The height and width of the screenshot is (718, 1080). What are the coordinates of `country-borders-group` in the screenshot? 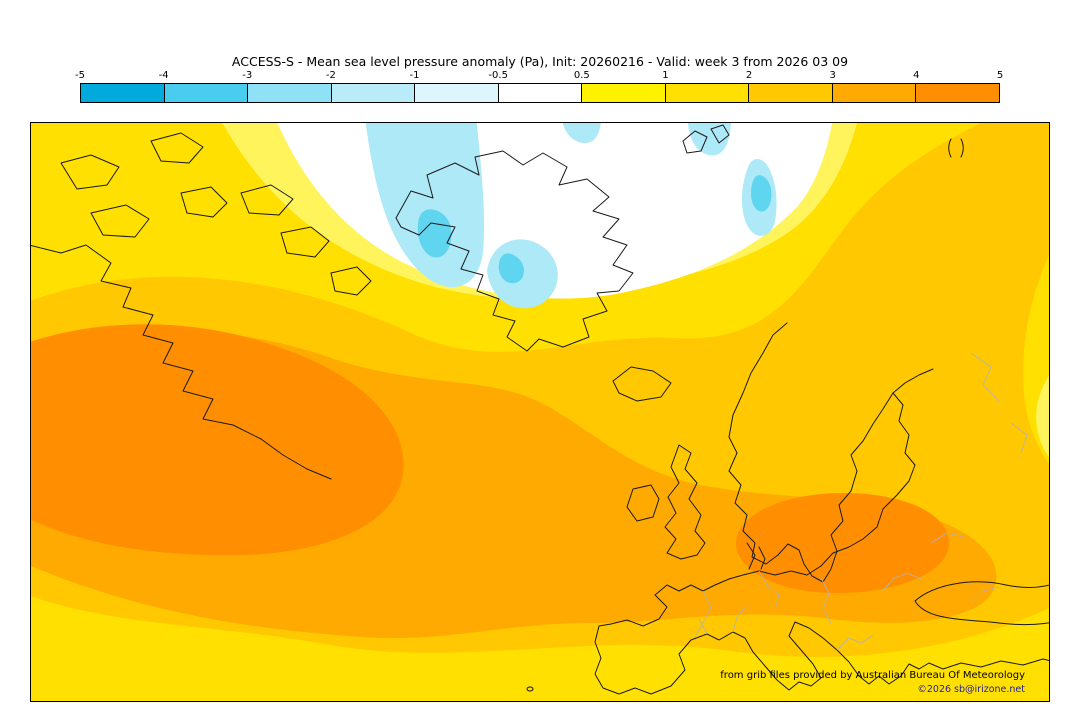 It's located at (861, 501).